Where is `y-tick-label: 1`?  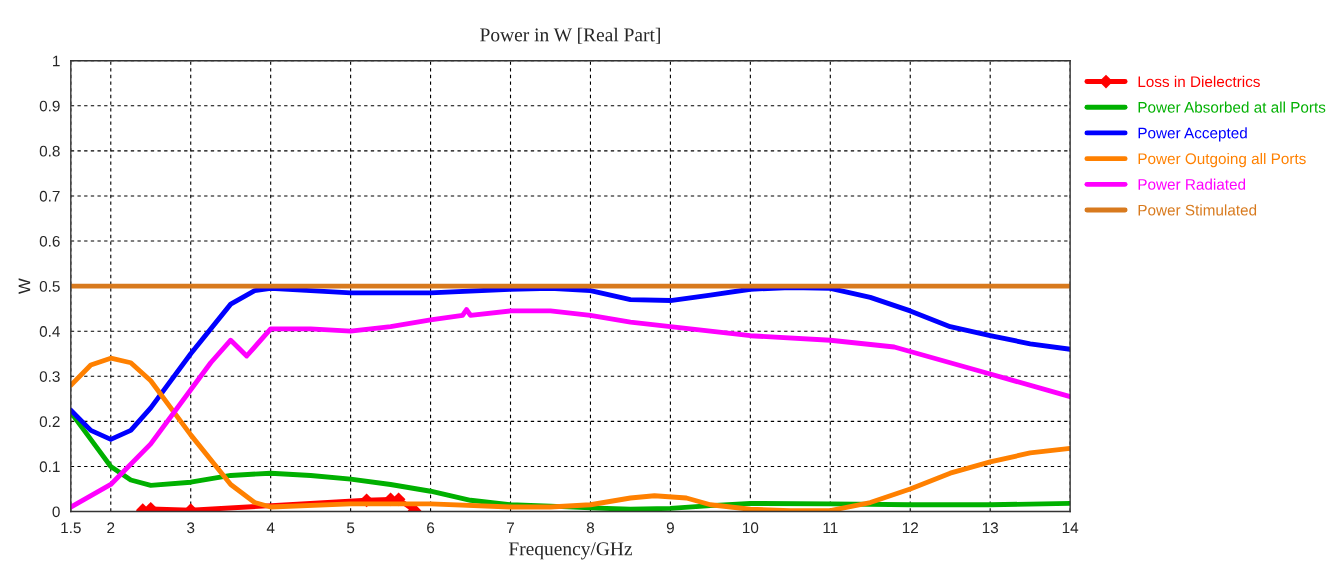 y-tick-label: 1 is located at coordinates (56, 61).